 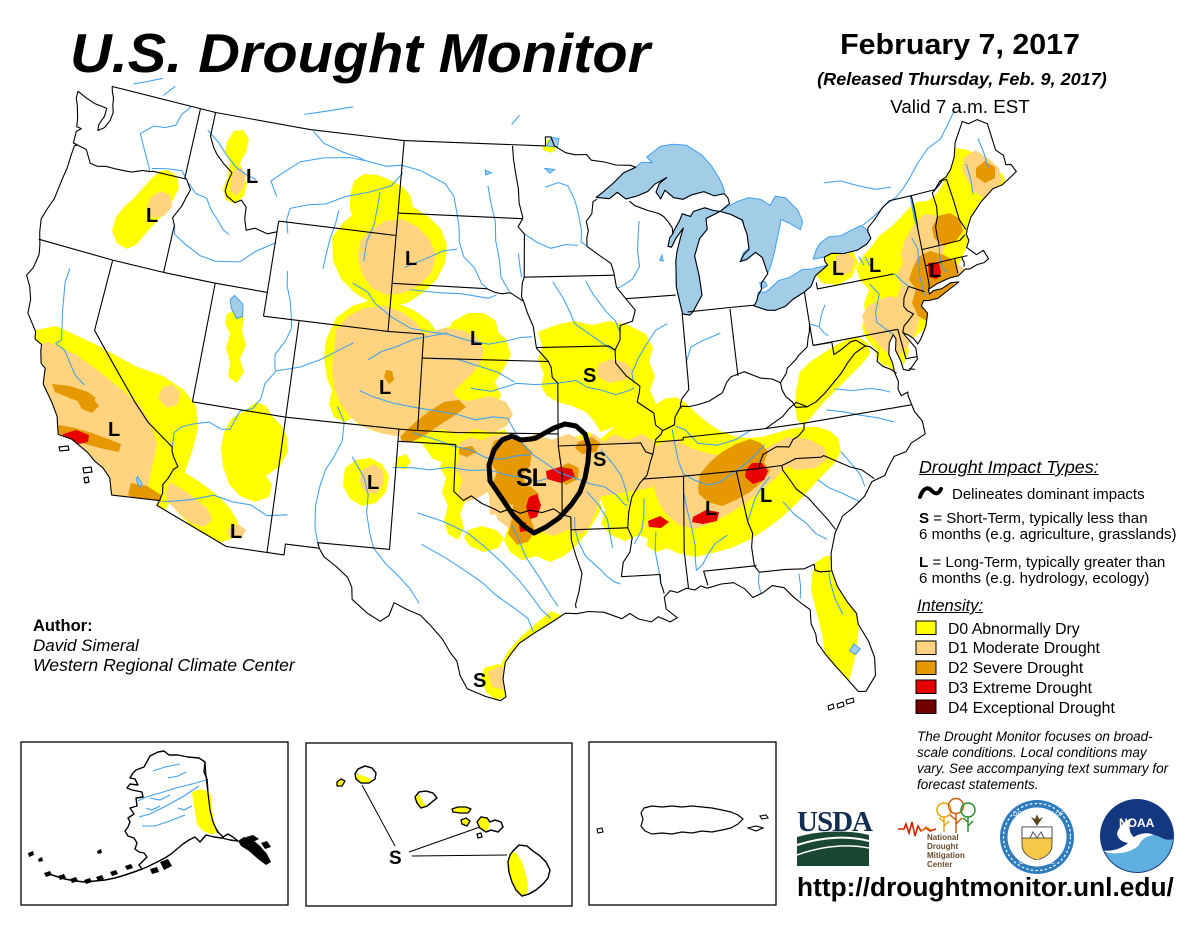 I want to click on svg-text: Center, so click(x=939, y=864).